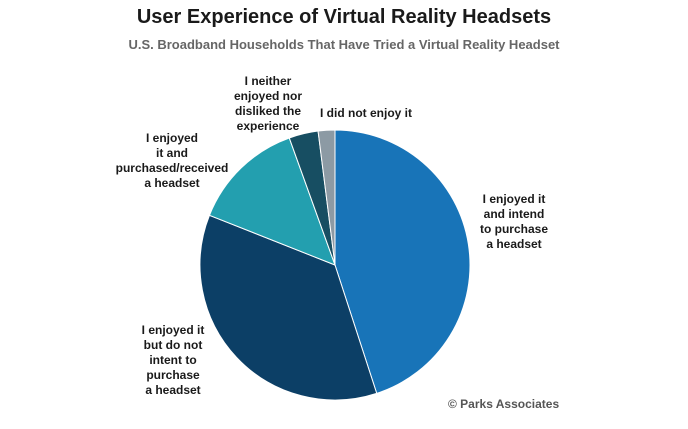 Image resolution: width=688 pixels, height=429 pixels. Describe the element at coordinates (272, 201) in the screenshot. I see `slice-purchased-received` at that location.